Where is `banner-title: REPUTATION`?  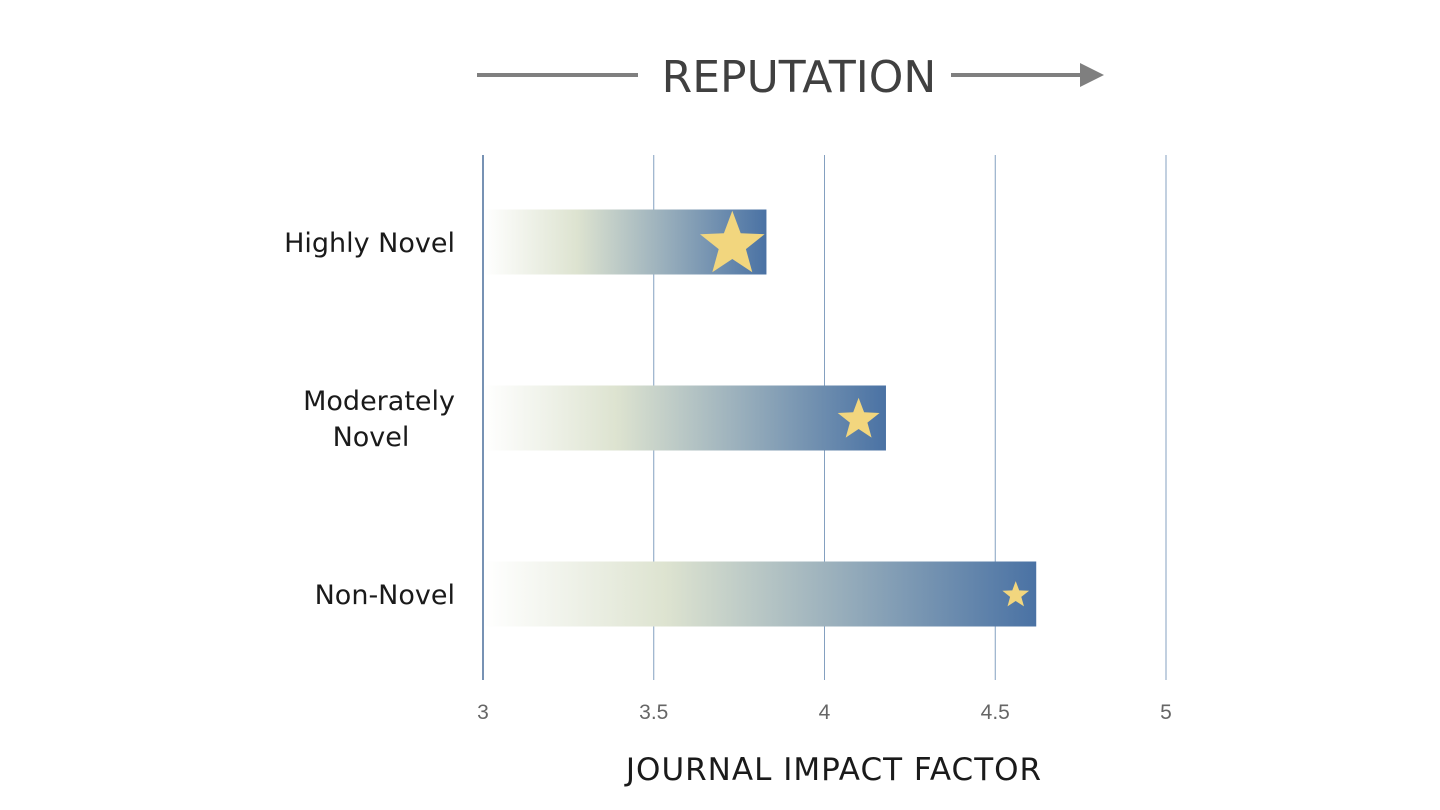
banner-title: REPUTATION is located at coordinates (799, 77).